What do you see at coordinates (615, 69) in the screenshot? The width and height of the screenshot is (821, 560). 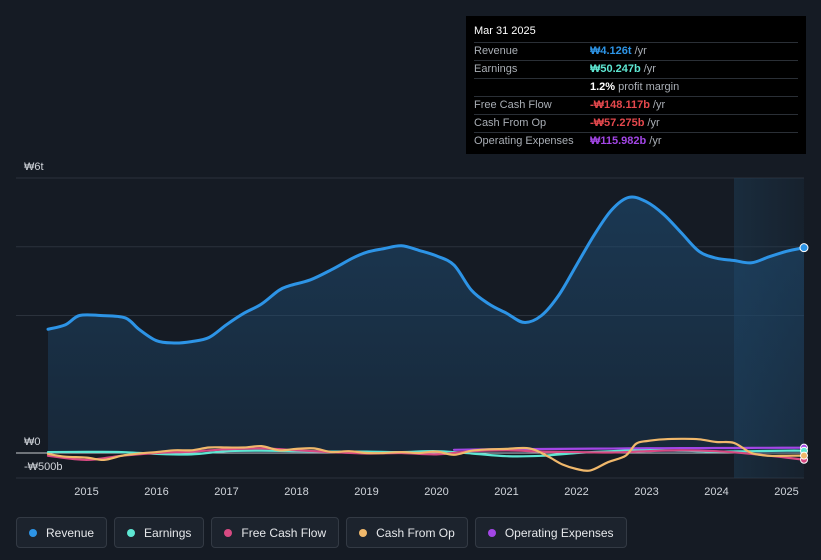 I see `tooltip-value: ₩50.247b` at bounding box center [615, 69].